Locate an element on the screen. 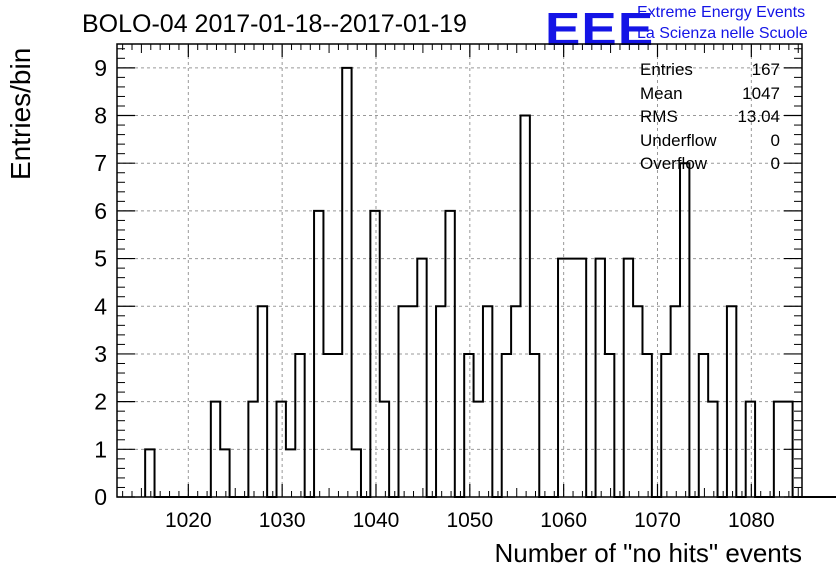 This screenshot has width=836, height=572. y-tick-label: 6 is located at coordinates (100, 211).